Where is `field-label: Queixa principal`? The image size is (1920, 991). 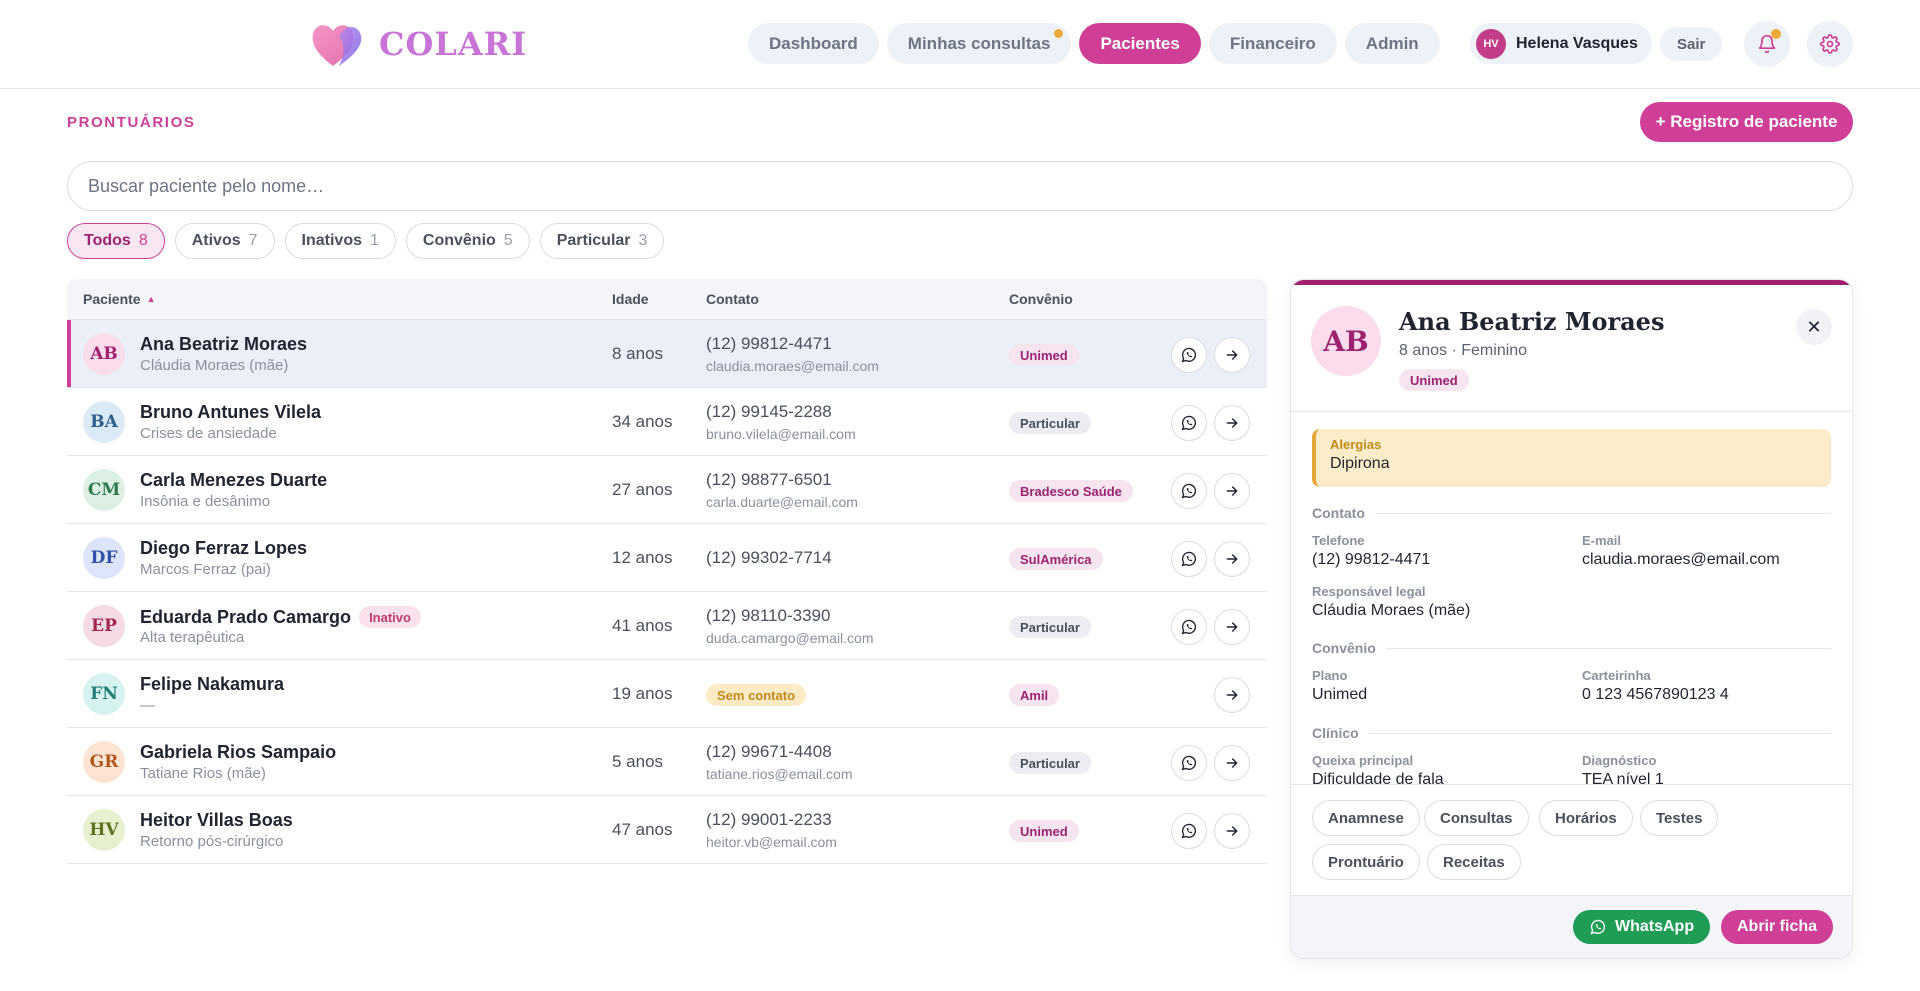
field-label: Queixa principal is located at coordinates (1363, 760).